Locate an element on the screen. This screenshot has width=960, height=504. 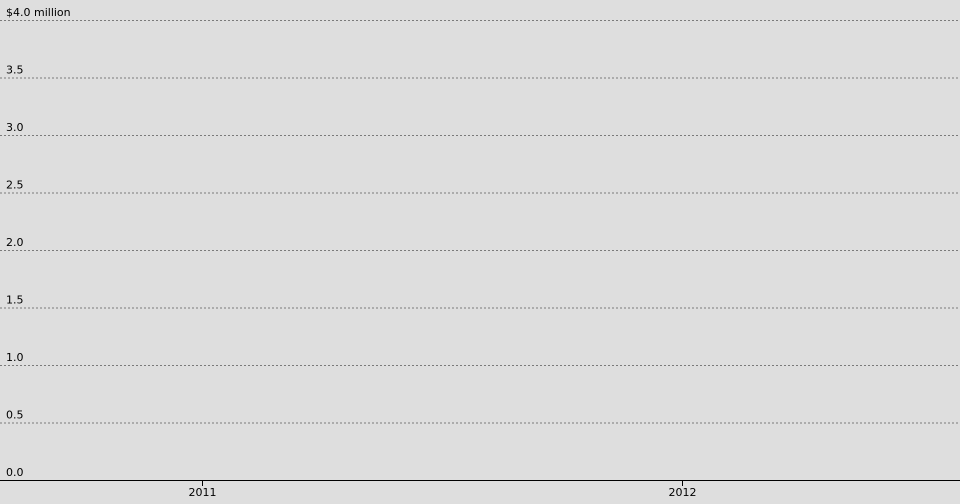
y-tick-label: 2.0 is located at coordinates (15, 242).